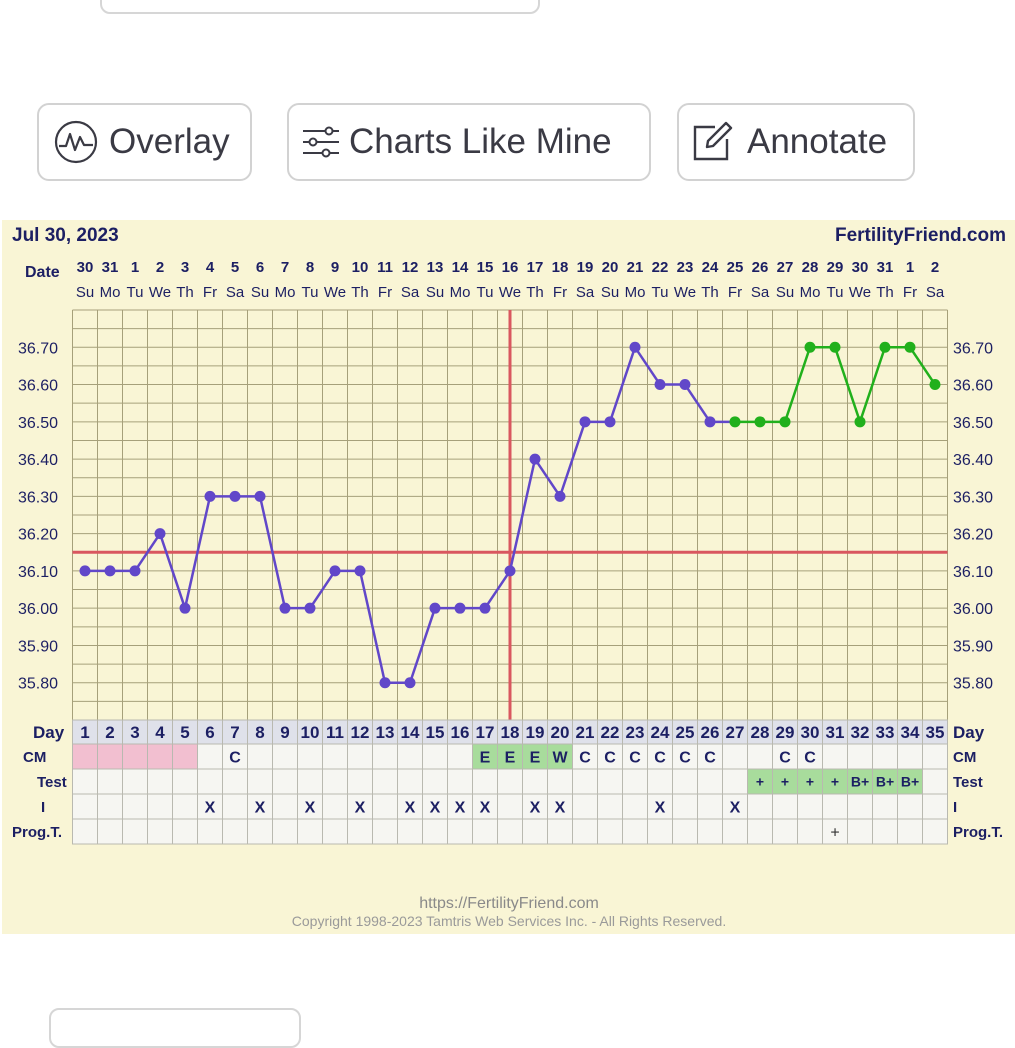 The width and height of the screenshot is (1015, 1048). What do you see at coordinates (38, 497) in the screenshot?
I see `y-tick-label-left: 36.30` at bounding box center [38, 497].